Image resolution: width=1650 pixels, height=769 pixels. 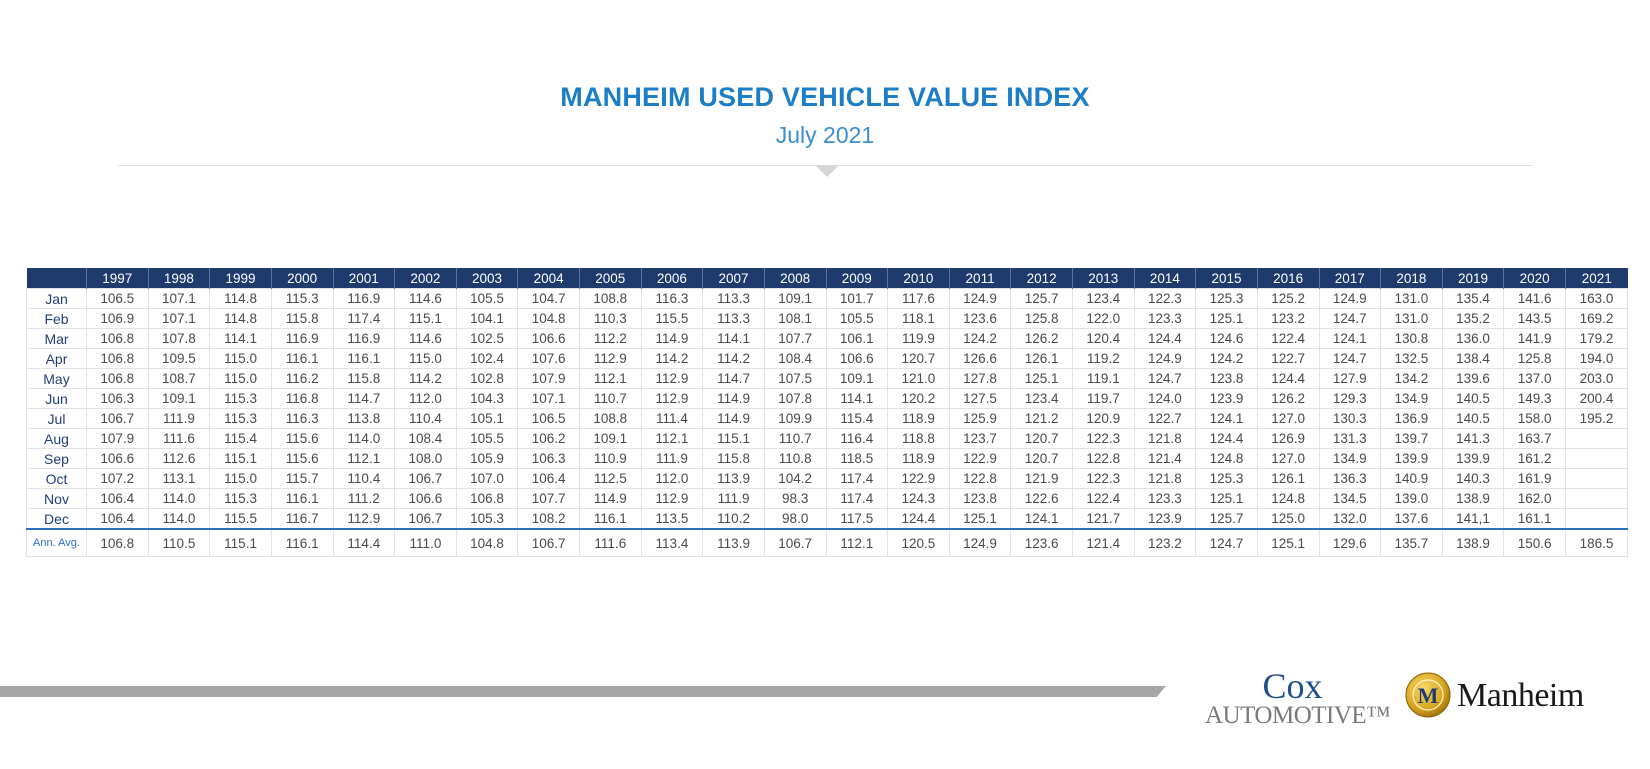 I want to click on month-label: Apr, so click(x=56, y=358).